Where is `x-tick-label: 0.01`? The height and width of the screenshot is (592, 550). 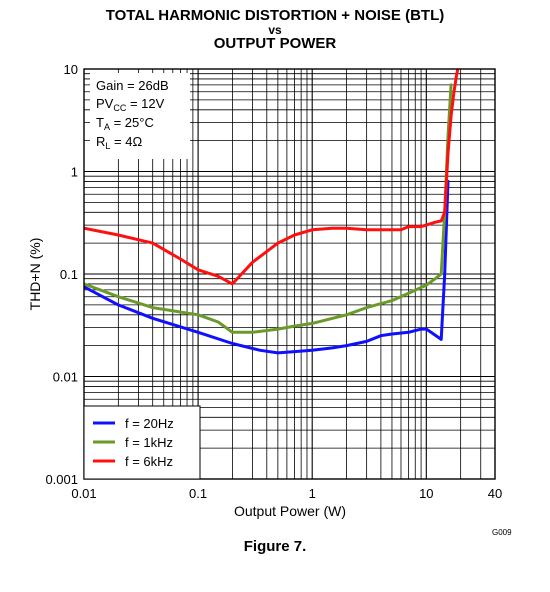 x-tick-label: 0.01 is located at coordinates (83, 493).